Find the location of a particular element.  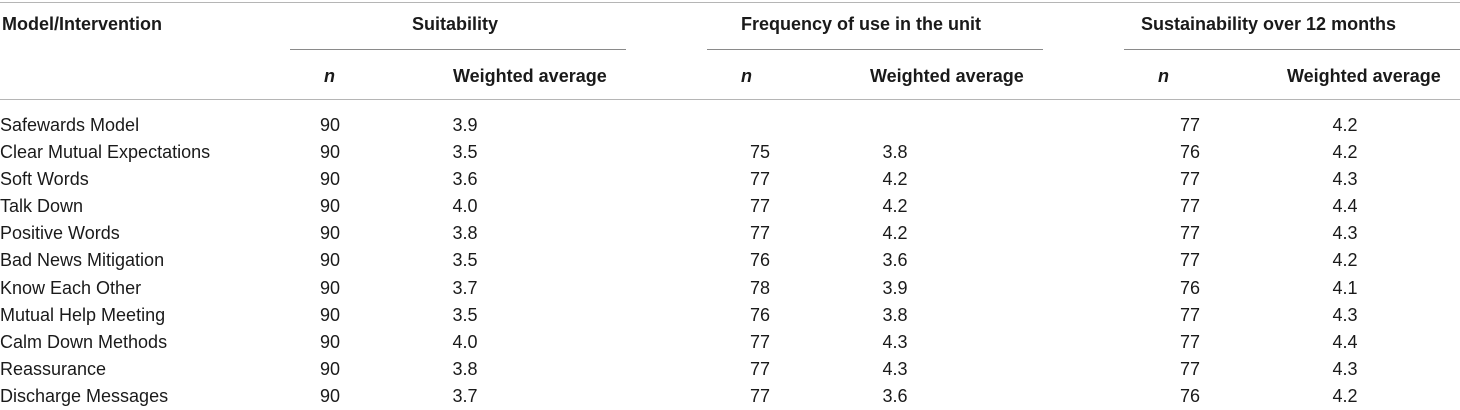

header-suitability: Suitability is located at coordinates (455, 24).